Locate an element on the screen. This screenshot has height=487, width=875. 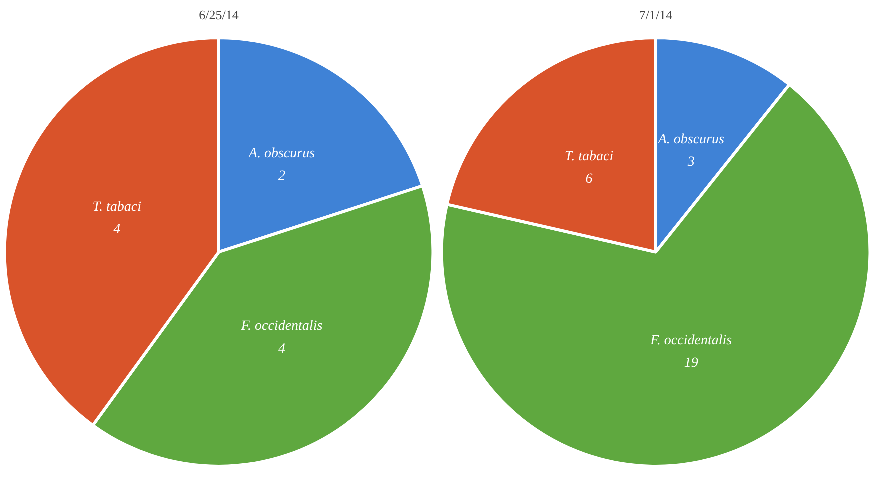
data-label: 6 is located at coordinates (589, 180).